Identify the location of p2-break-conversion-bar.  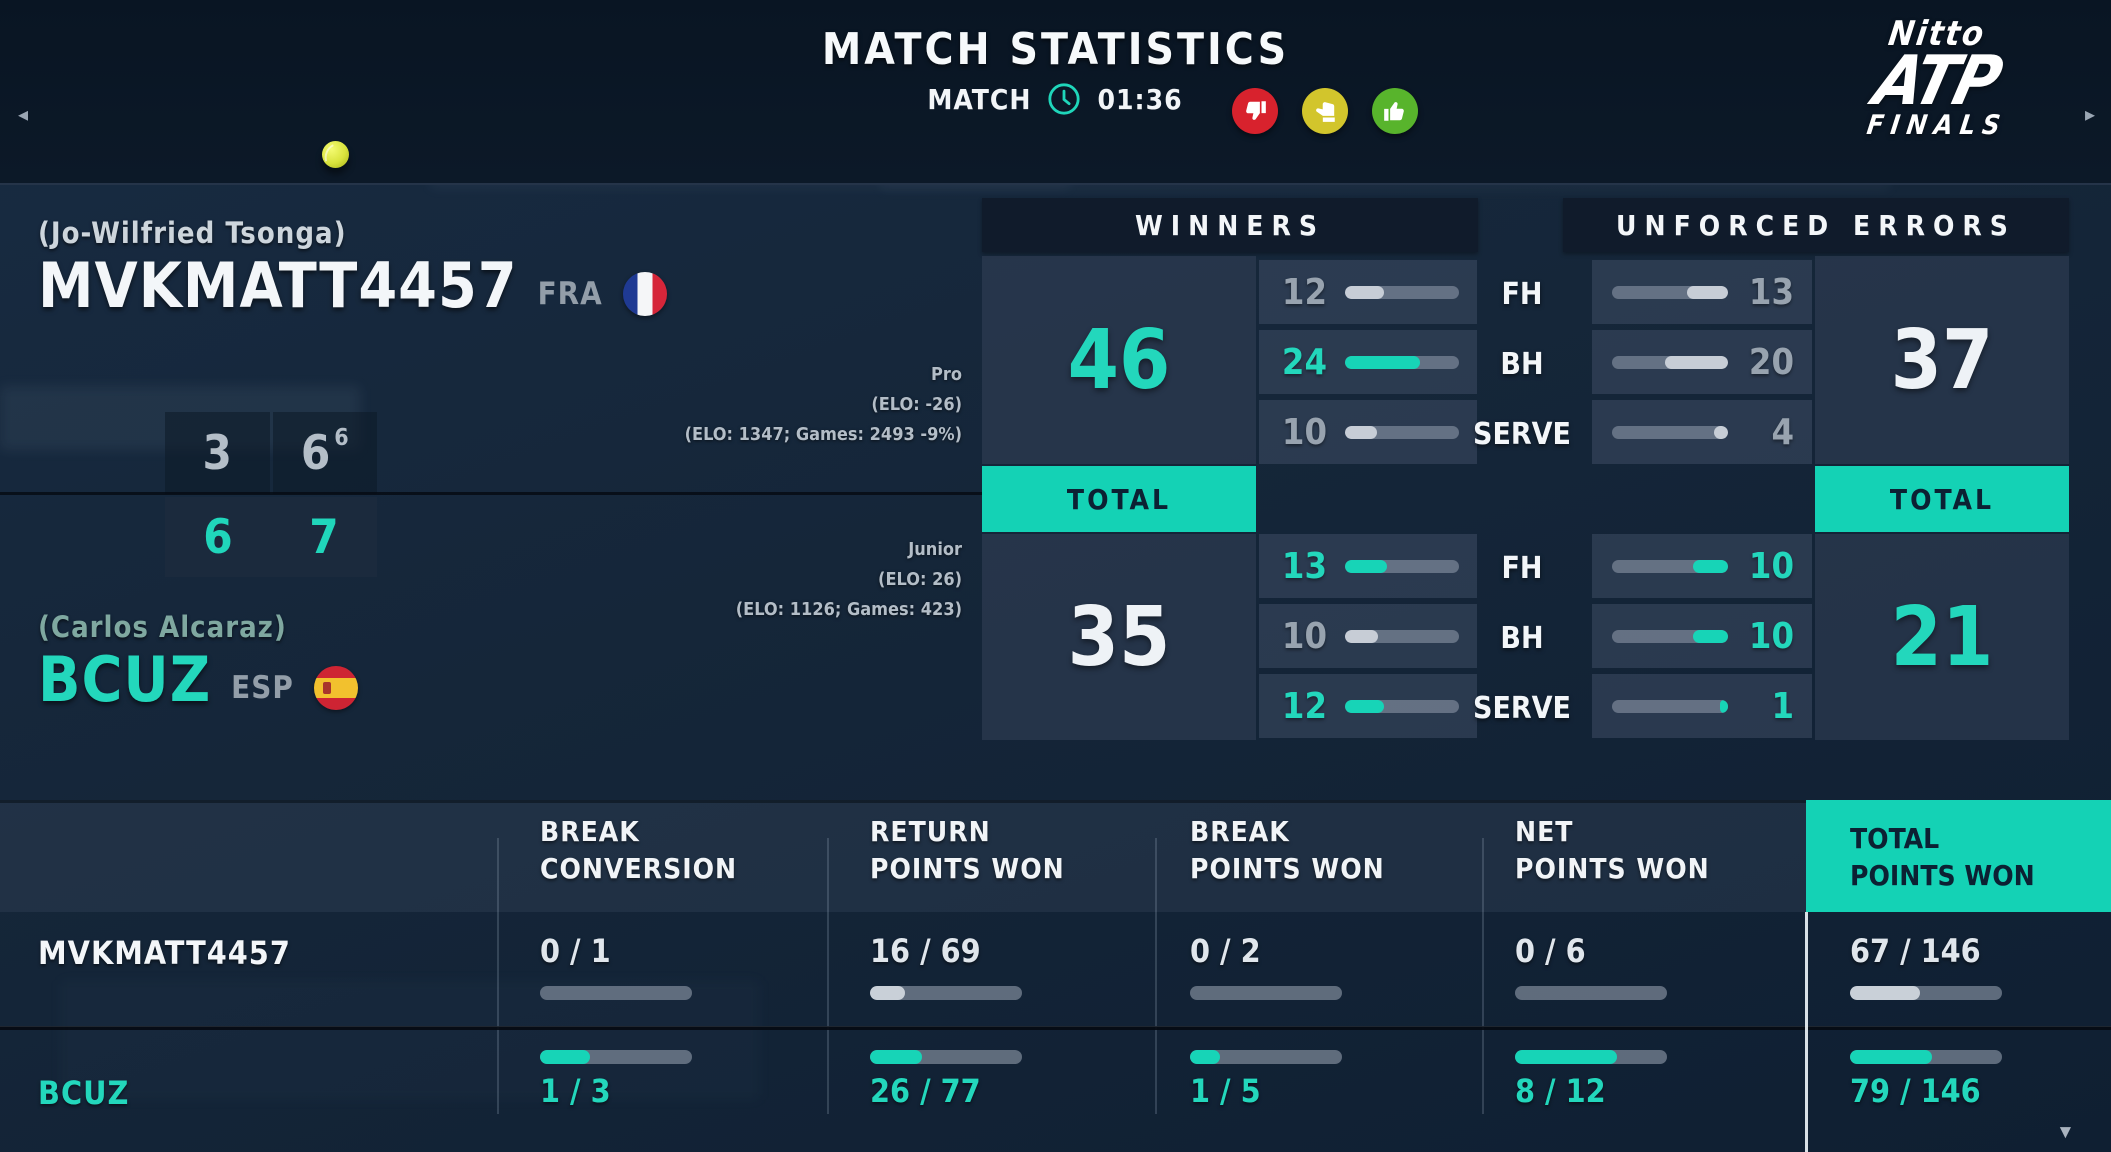
(616, 1057).